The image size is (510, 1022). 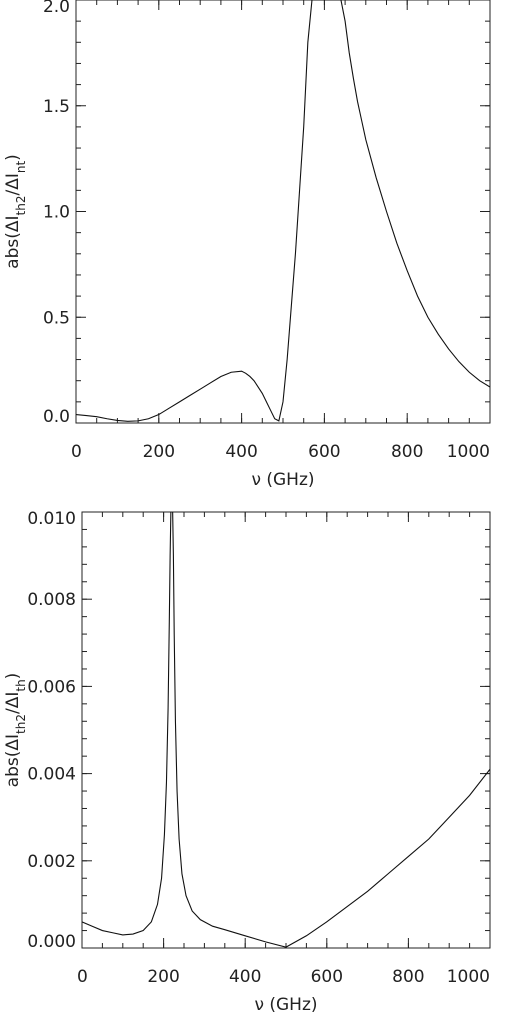 I want to click on y-tick-label: 0.004, so click(x=51, y=775).